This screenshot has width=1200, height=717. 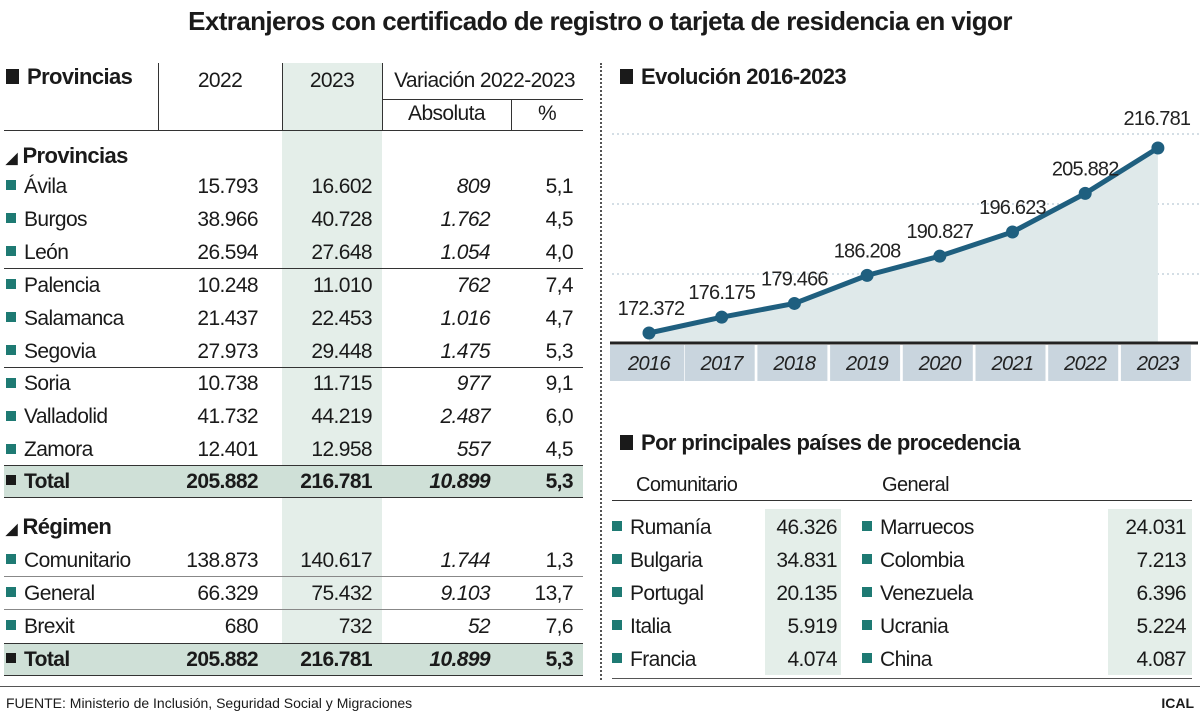 What do you see at coordinates (559, 186) in the screenshot?
I see `value-pct: 5,1` at bounding box center [559, 186].